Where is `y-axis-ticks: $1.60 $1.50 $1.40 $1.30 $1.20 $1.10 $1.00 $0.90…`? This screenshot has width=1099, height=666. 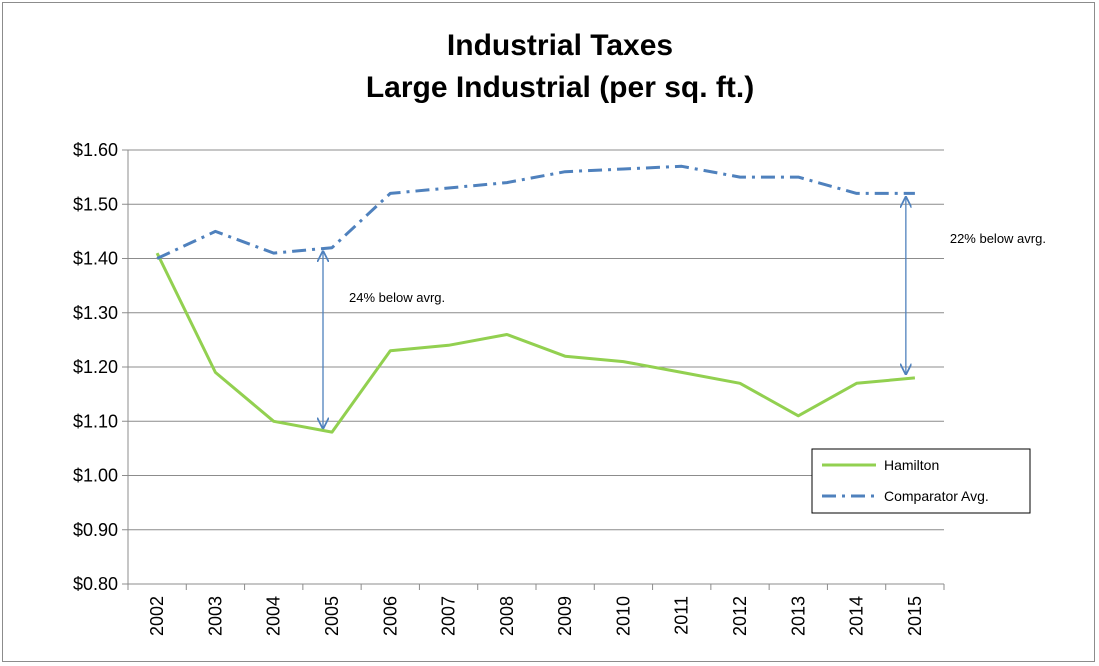 y-axis-ticks: $1.60 $1.50 $1.40 $1.30 $1.20 $1.10 $1.00 $0.90… is located at coordinates (100, 367).